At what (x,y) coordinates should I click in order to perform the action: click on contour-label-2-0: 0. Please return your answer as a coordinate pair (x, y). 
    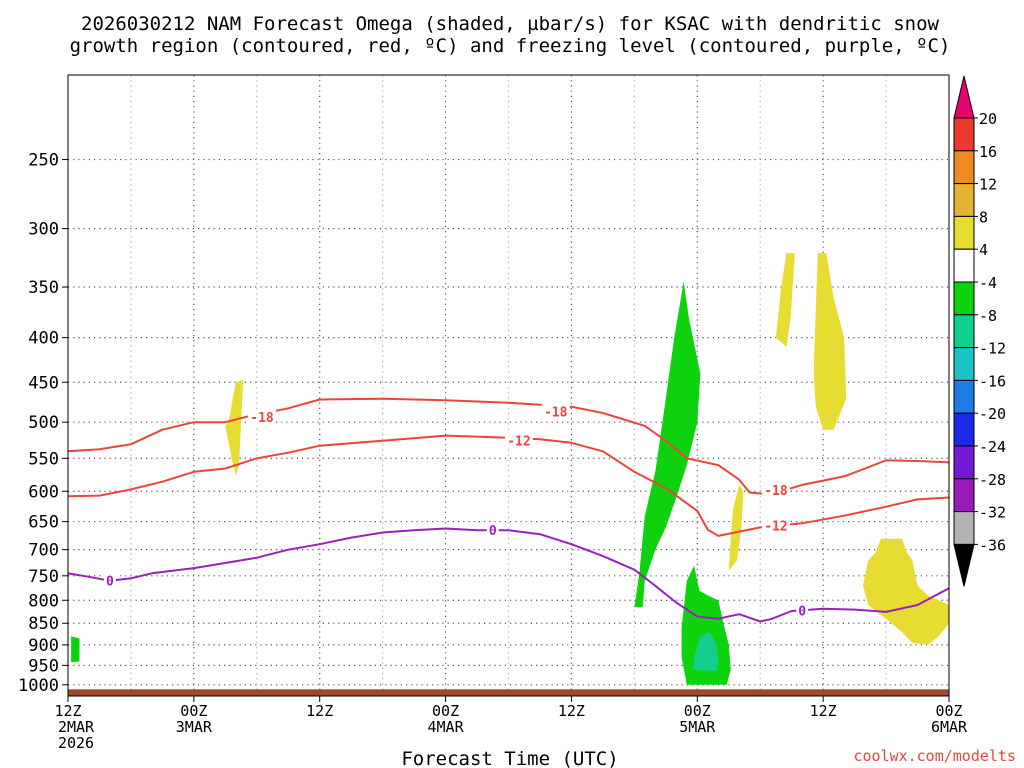
    Looking at the image, I should click on (110, 581).